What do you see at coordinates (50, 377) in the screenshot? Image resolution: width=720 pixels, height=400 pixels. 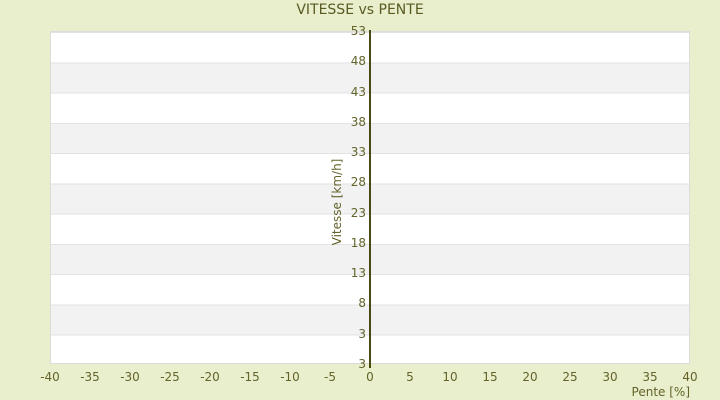 I see `x-tick-label: -40` at bounding box center [50, 377].